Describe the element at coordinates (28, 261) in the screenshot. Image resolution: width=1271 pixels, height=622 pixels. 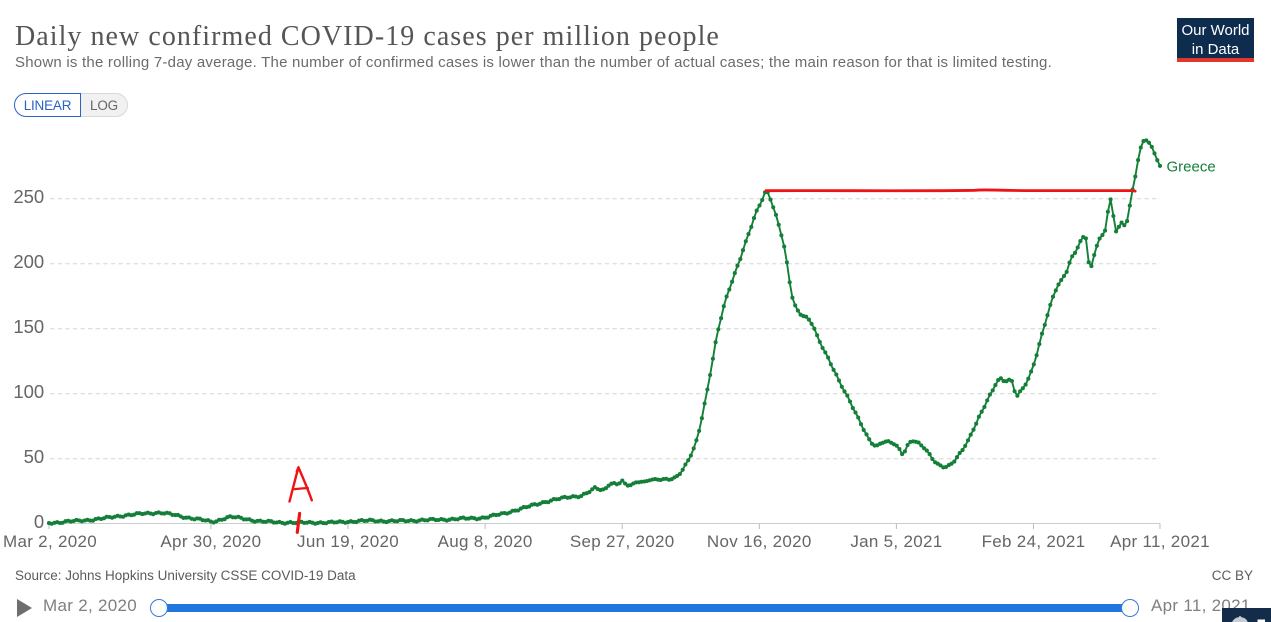
I see `svg-text: 200` at that location.